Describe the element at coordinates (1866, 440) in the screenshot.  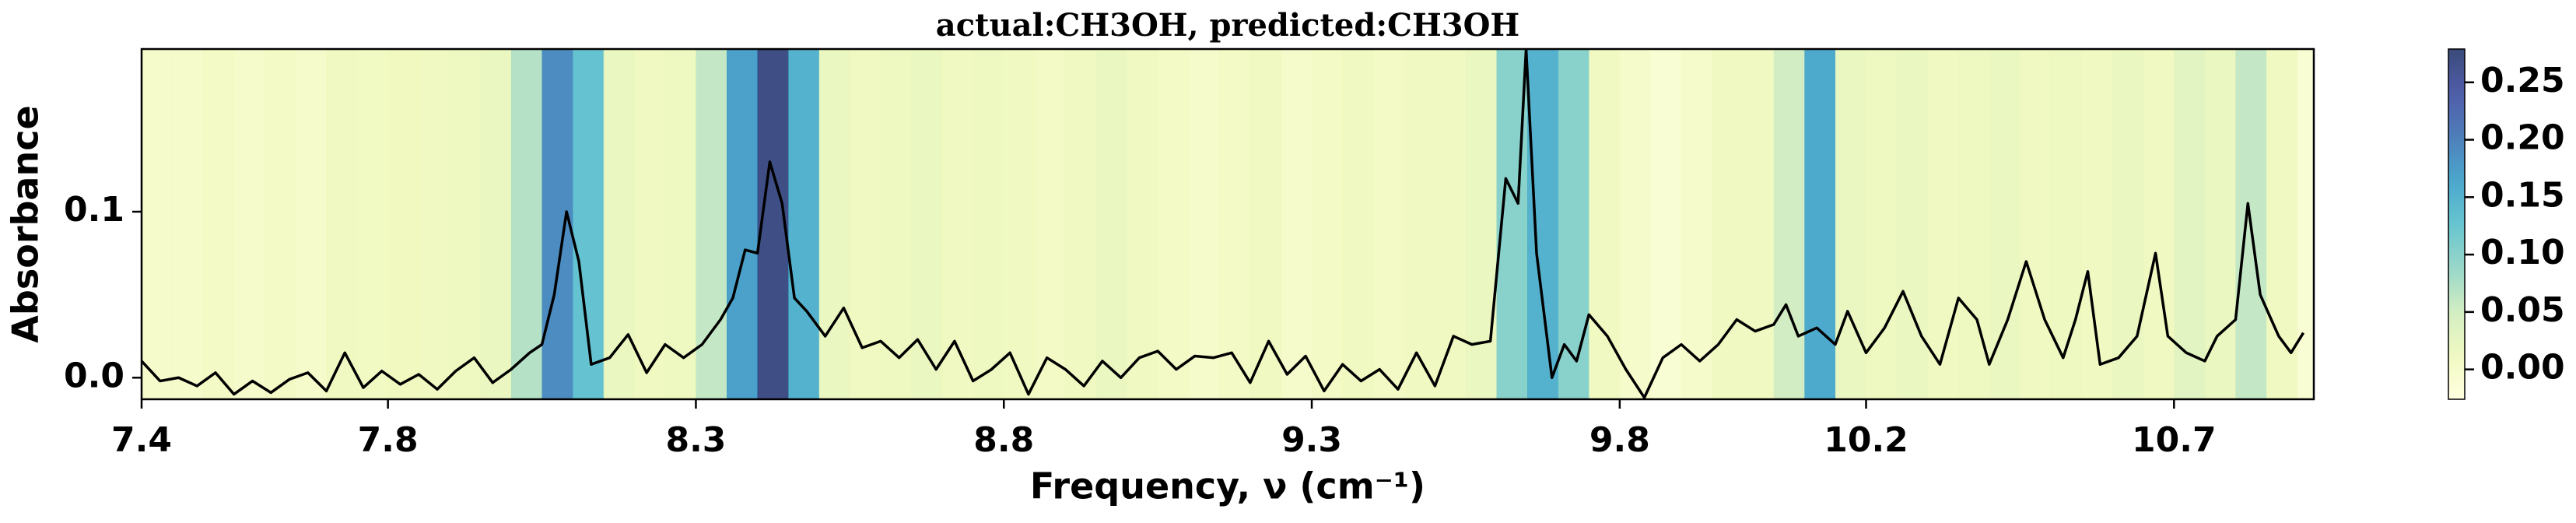
I see `x-tick-label: 10.2` at that location.